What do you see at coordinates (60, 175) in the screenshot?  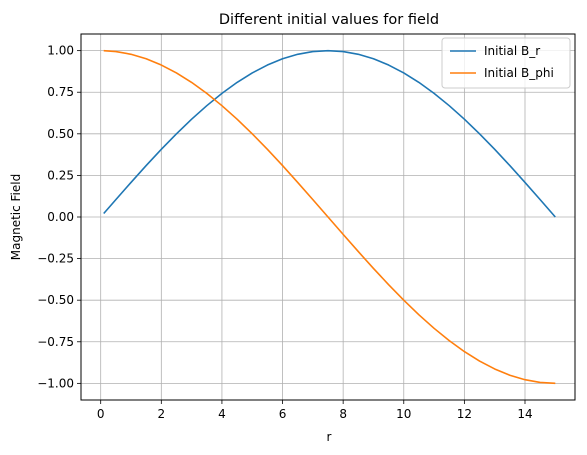 I see `y-tick-label: 0.25` at bounding box center [60, 175].